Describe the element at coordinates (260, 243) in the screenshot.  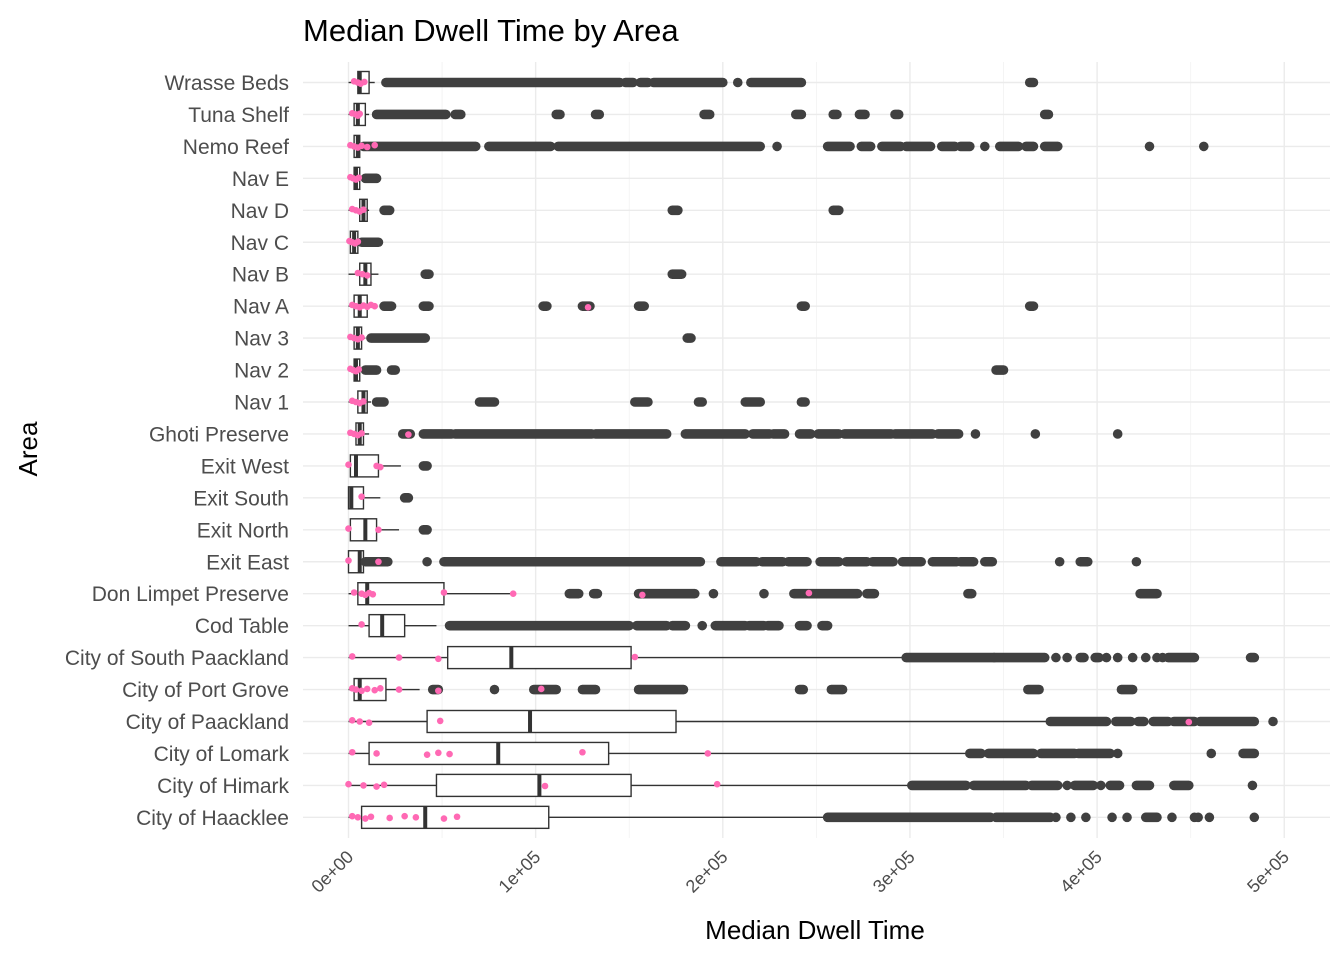
I see `y-tick-label: Nav C` at that location.